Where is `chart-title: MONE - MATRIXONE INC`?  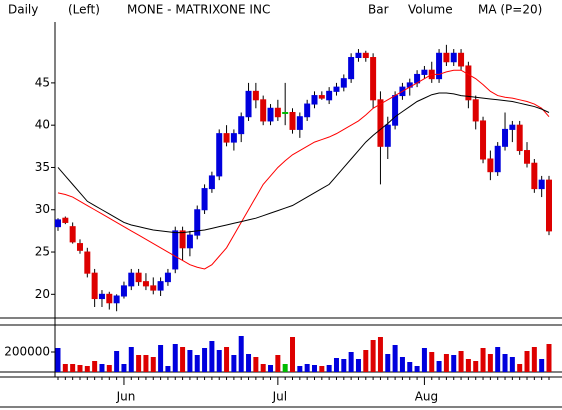 chart-title: MONE - MATRIXONE INC is located at coordinates (198, 10).